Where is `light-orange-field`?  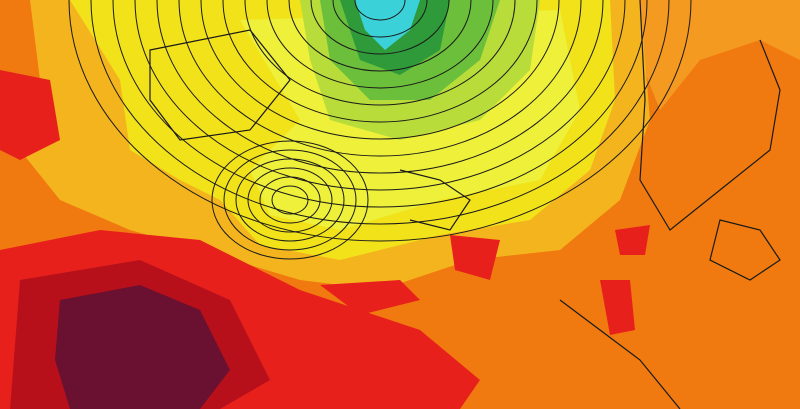 light-orange-field is located at coordinates (710, 55).